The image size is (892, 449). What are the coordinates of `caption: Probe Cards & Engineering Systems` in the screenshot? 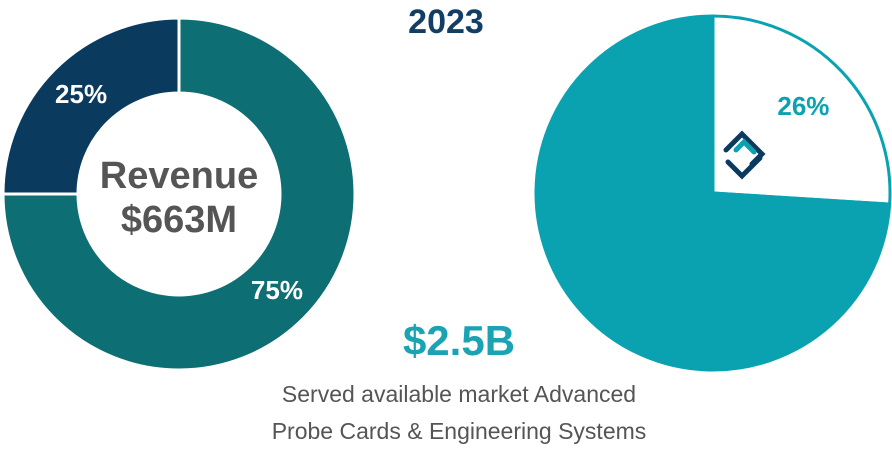 It's located at (459, 431).